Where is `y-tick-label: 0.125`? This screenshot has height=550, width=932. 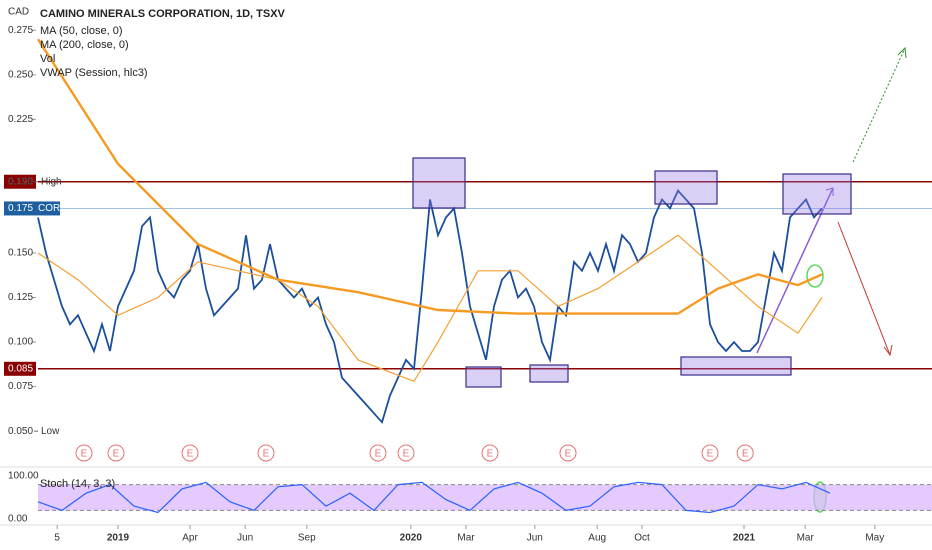
y-tick-label: 0.125 is located at coordinates (20, 297).